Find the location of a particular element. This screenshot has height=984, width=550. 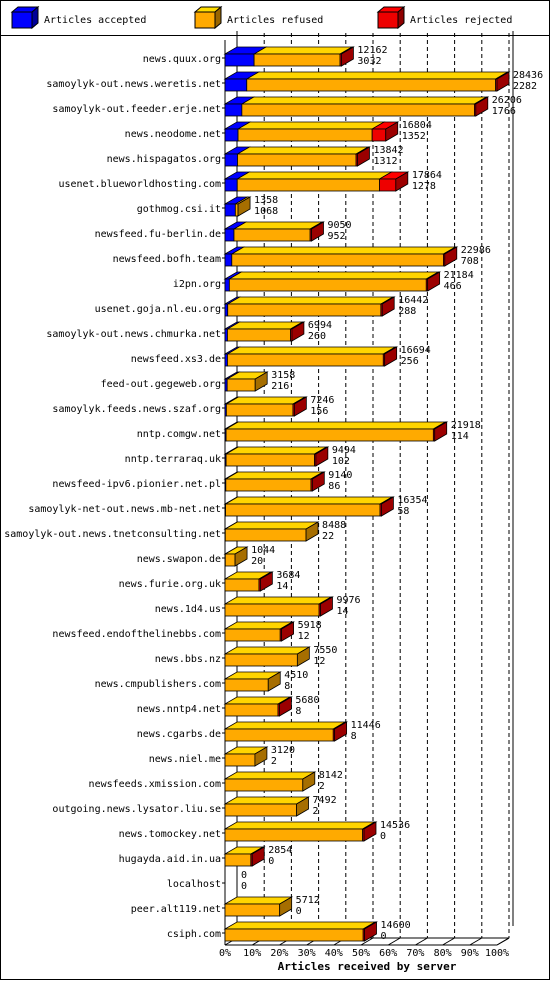

total-label: 9140 is located at coordinates (340, 475).